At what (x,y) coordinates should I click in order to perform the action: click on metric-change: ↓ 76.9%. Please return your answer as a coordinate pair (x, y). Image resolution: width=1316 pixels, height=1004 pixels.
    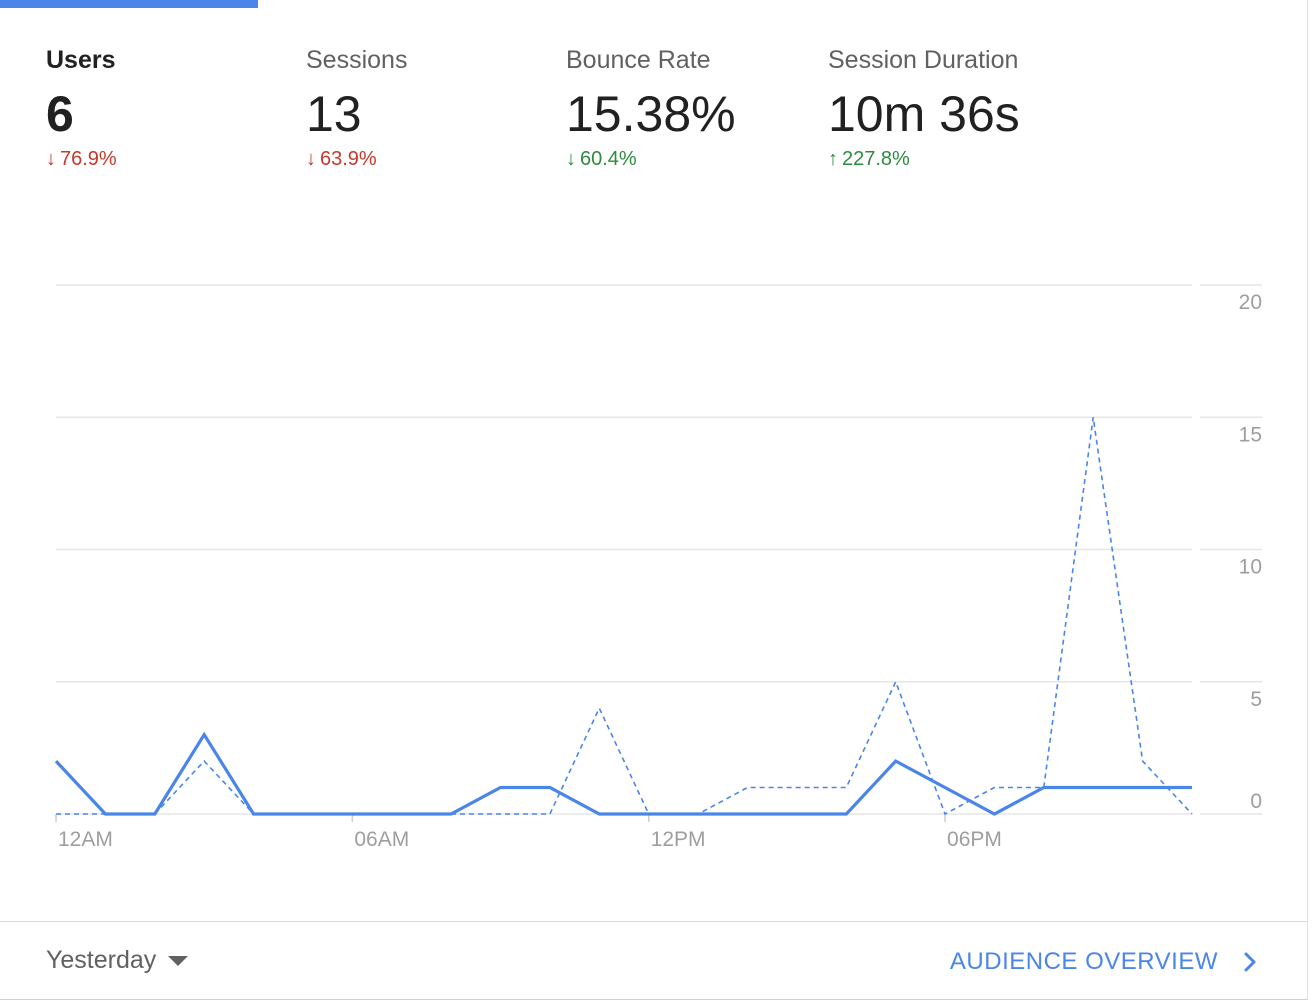
    Looking at the image, I should click on (171, 159).